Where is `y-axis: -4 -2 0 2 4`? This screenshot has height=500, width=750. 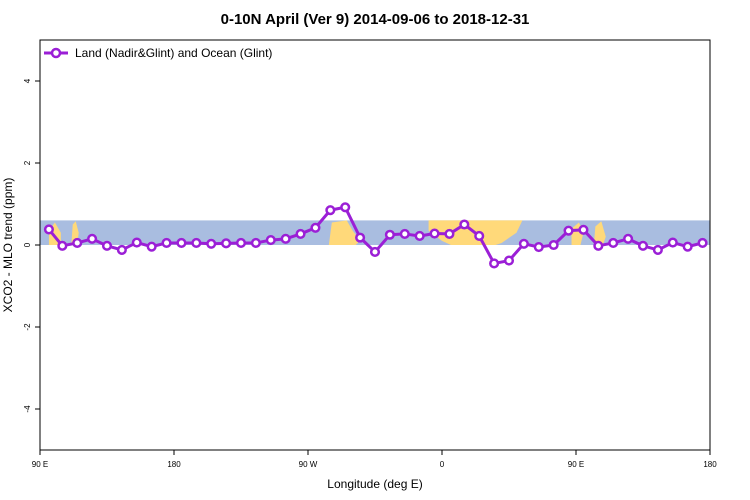
y-axis: -4 -2 0 2 4 is located at coordinates (31, 245).